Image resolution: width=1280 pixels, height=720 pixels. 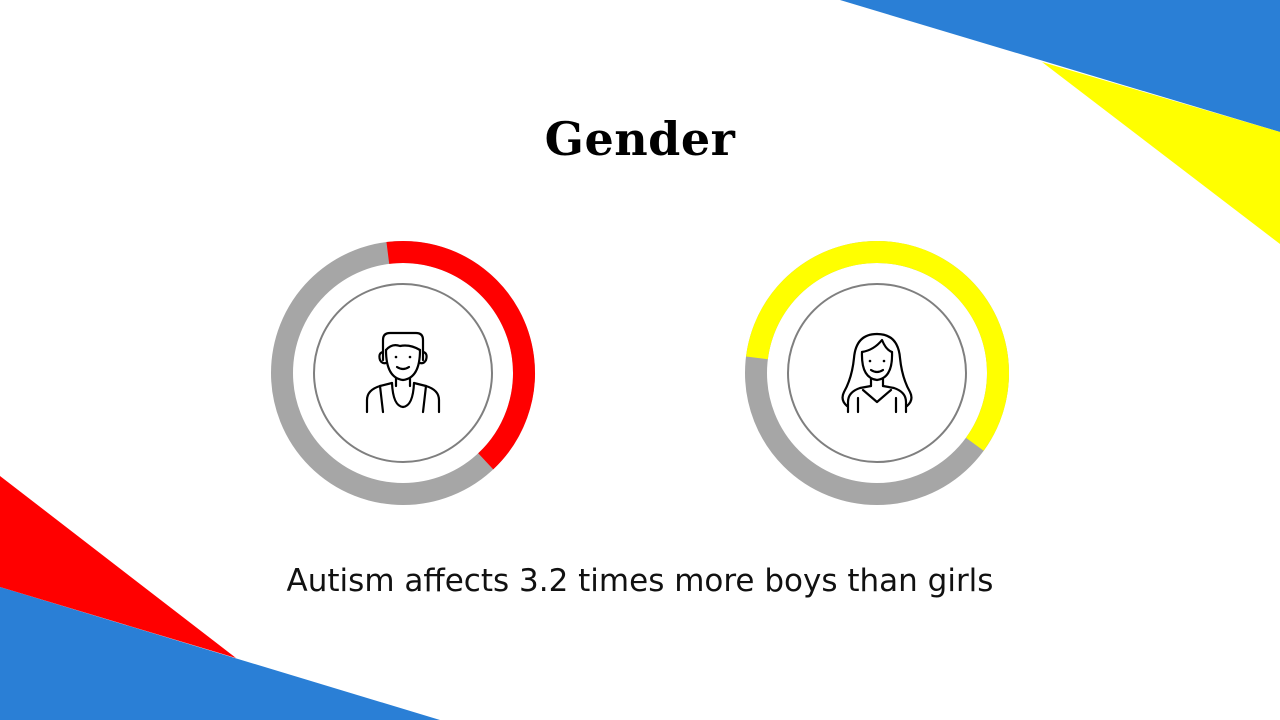 I want to click on male-person-icon, so click(x=403, y=372).